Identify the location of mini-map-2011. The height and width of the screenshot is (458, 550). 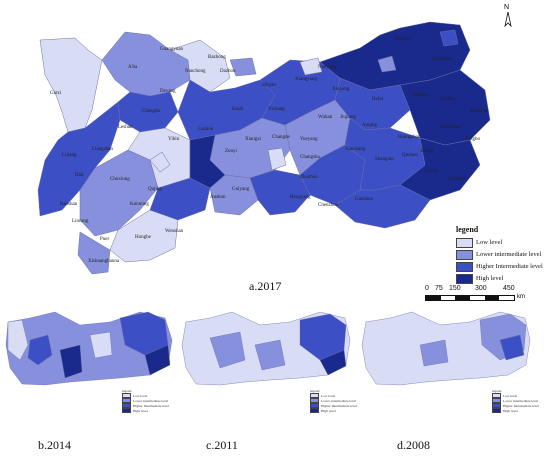
(266, 348).